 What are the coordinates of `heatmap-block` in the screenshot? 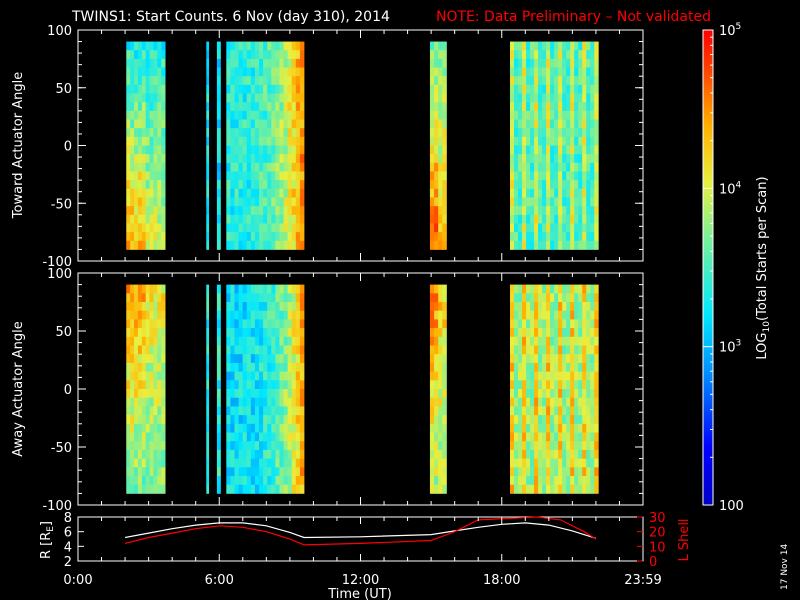 It's located at (146, 389).